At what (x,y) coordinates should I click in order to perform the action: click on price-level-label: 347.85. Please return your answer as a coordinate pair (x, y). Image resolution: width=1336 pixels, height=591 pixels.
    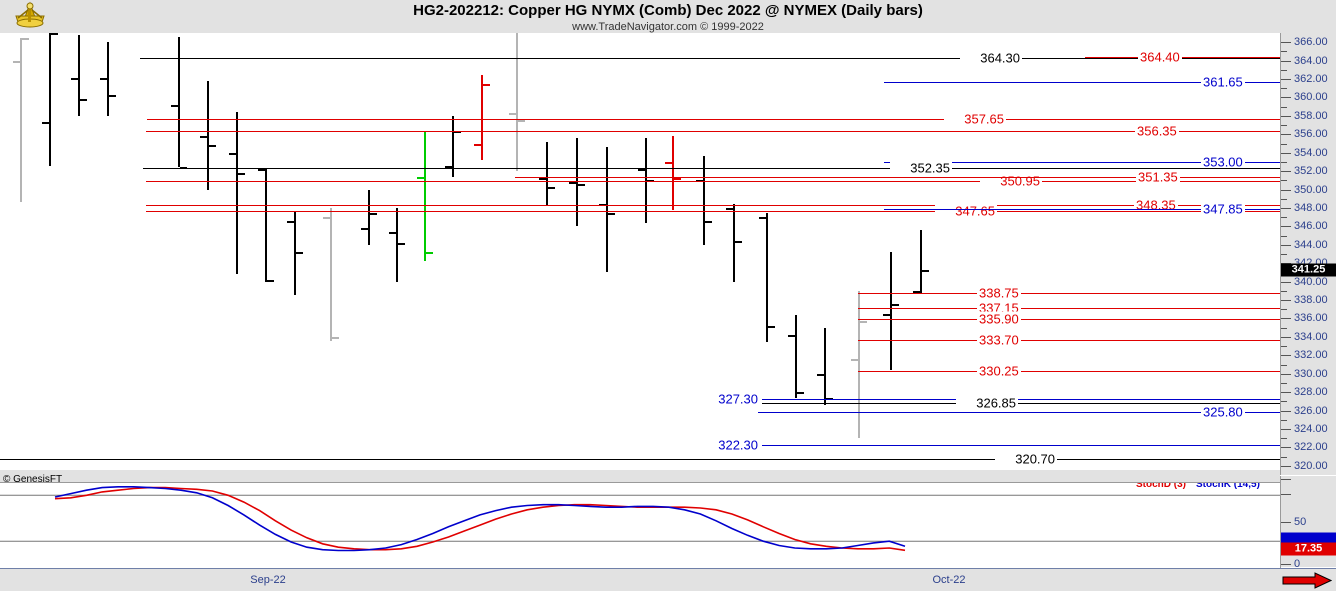
    Looking at the image, I should click on (1223, 209).